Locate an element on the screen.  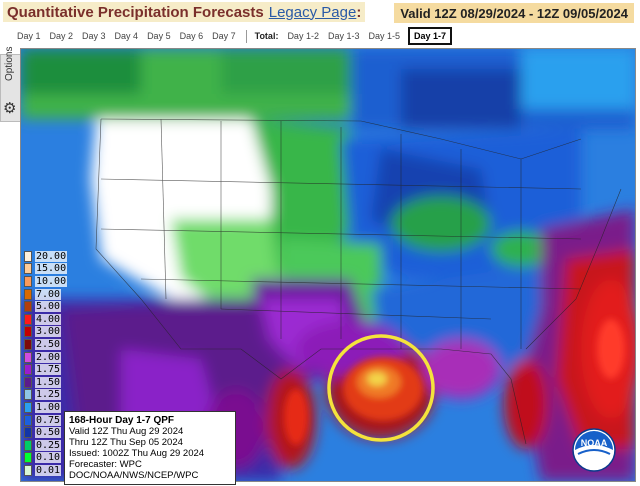
legend-row: 0.01 is located at coordinates (46, 470).